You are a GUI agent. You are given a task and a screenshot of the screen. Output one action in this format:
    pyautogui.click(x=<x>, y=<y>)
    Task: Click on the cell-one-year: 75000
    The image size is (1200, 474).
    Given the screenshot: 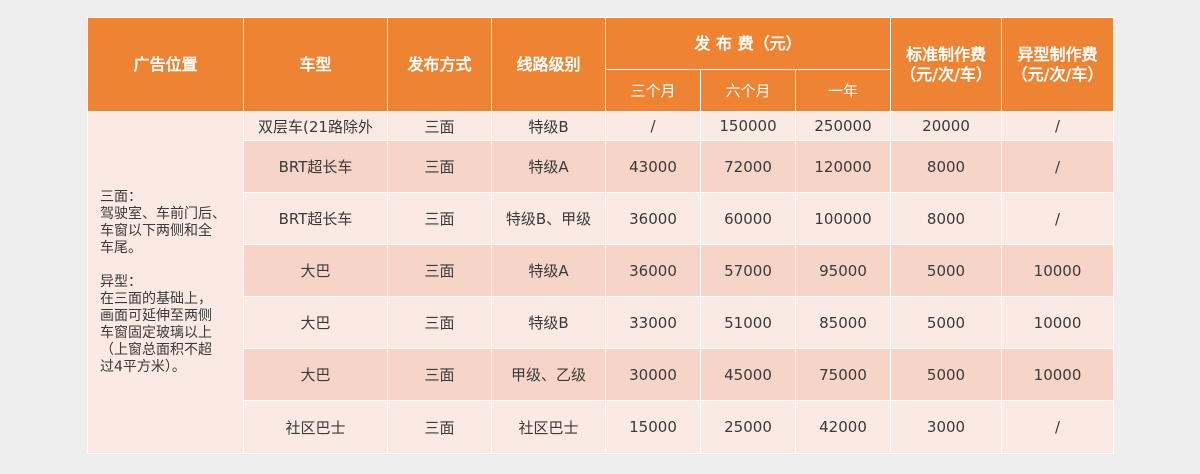 What is the action you would take?
    pyautogui.click(x=843, y=374)
    